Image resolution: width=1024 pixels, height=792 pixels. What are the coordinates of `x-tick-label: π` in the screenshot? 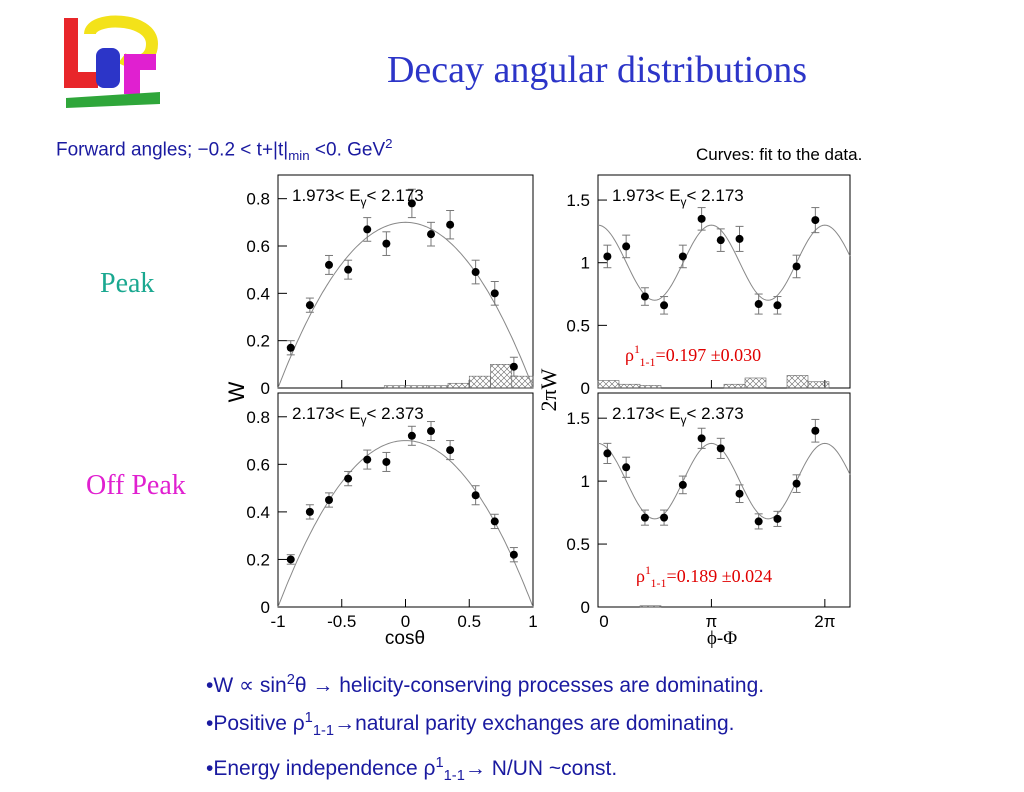 It's located at (712, 621).